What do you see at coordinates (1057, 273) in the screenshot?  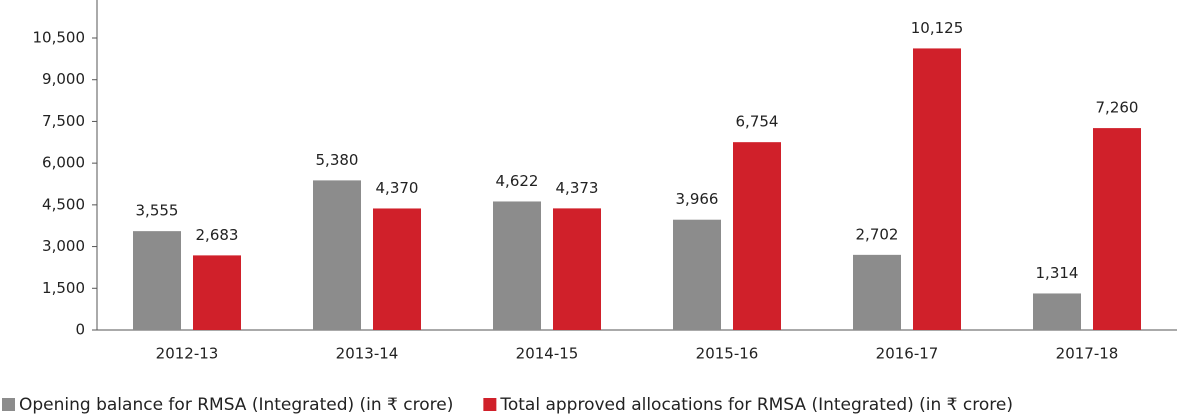 I see `value-label: 1,314` at bounding box center [1057, 273].